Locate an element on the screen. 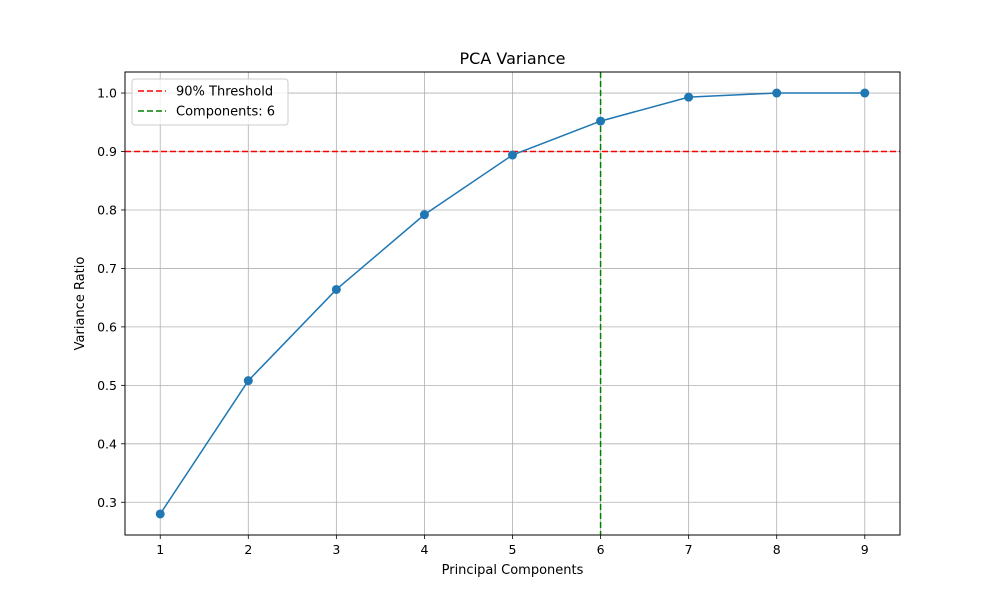 This screenshot has width=1000, height=600. x-tick-label: 3 is located at coordinates (336, 549).